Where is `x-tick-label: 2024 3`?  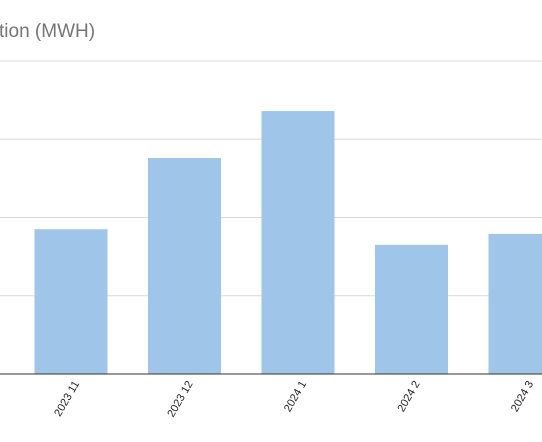
x-tick-label: 2024 3 is located at coordinates (522, 396).